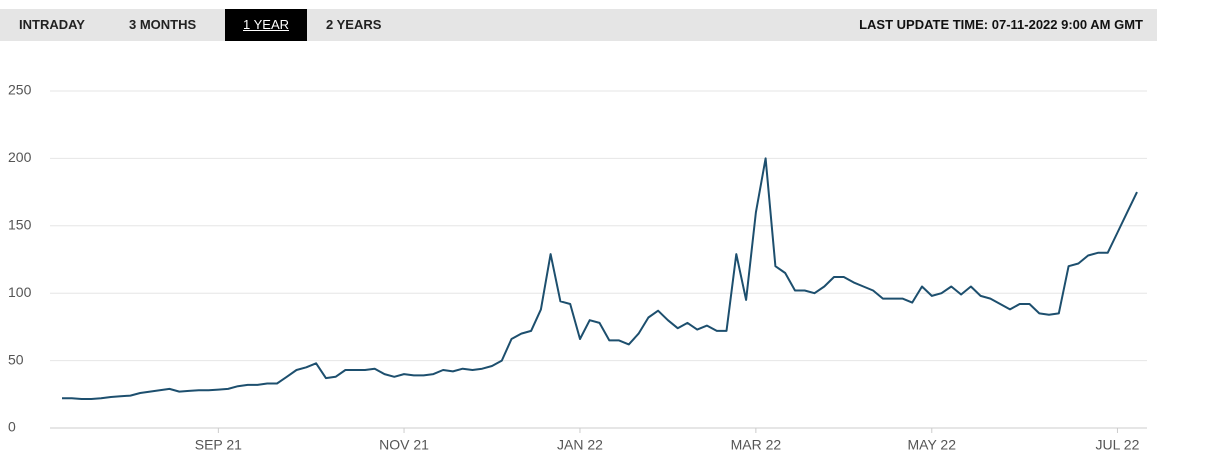 The image size is (1207, 457). Describe the element at coordinates (354, 24) in the screenshot. I see `tab: 2 YEARS` at that location.